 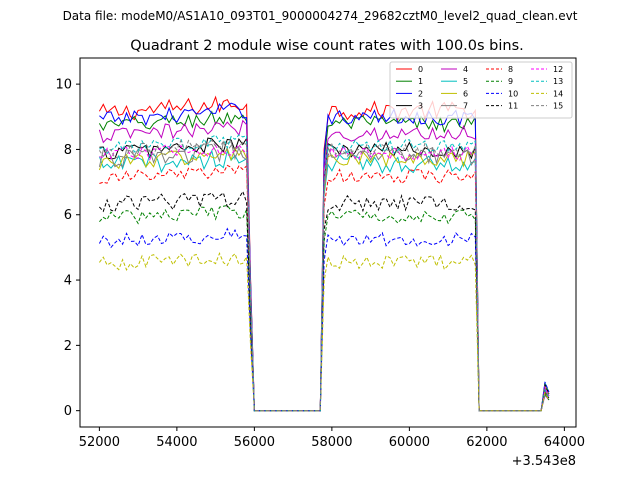 What do you see at coordinates (513, 106) in the screenshot?
I see `legend-label-11: 11` at bounding box center [513, 106].